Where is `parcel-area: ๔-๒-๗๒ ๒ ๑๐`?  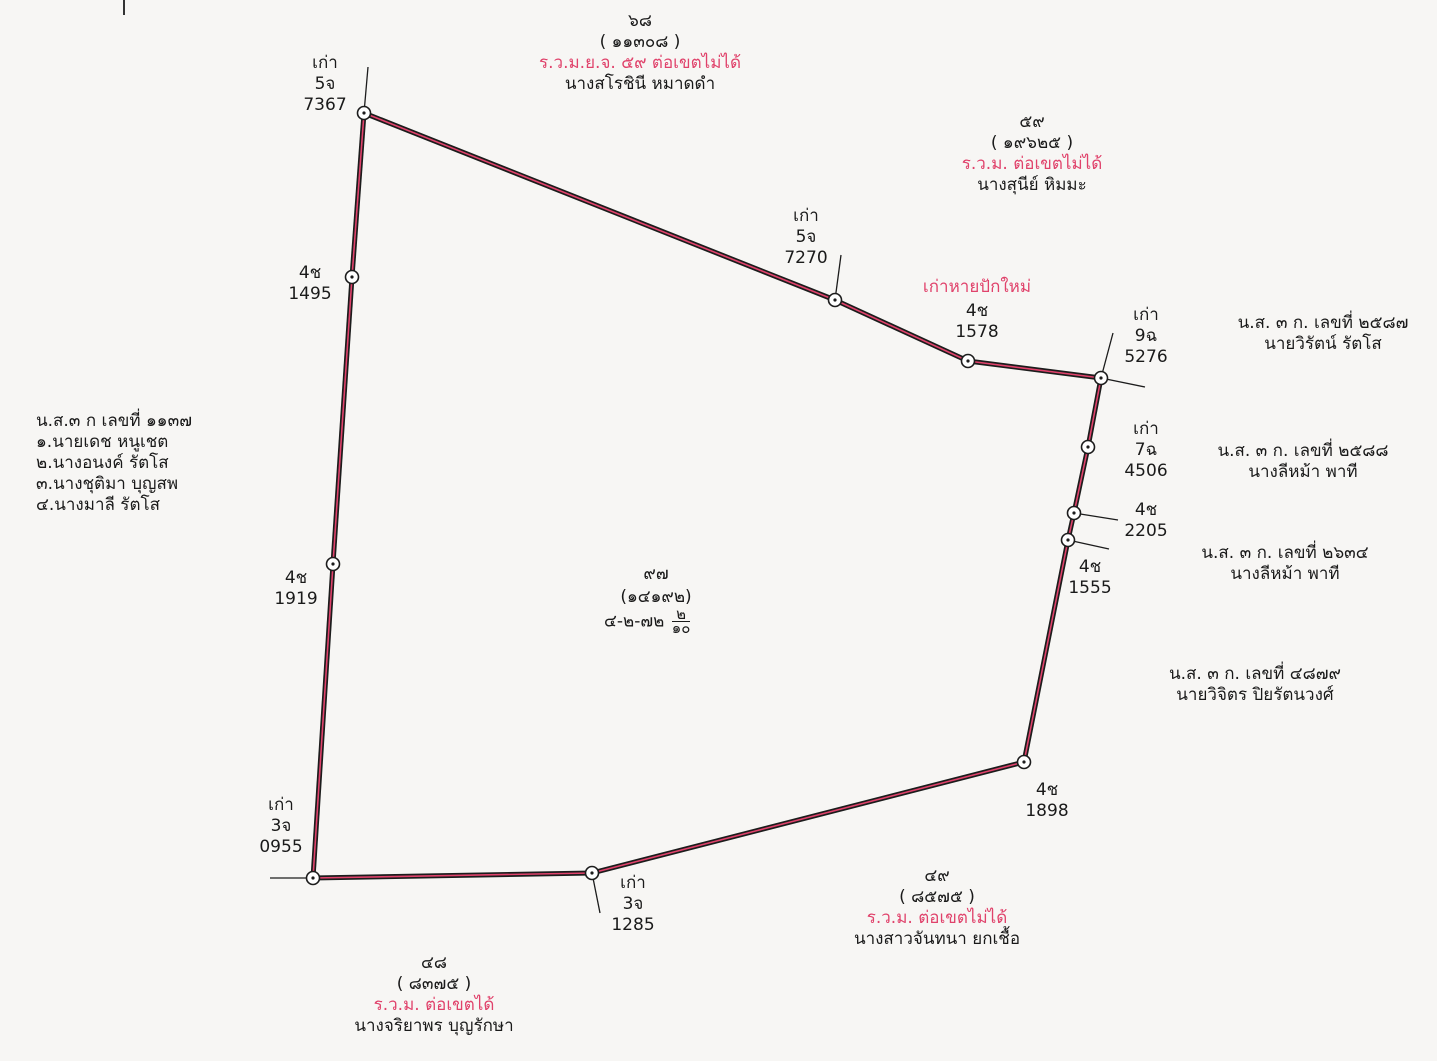 parcel-area: ๔-๒-๗๒ ๒ ๑๐ is located at coordinates (647, 622).